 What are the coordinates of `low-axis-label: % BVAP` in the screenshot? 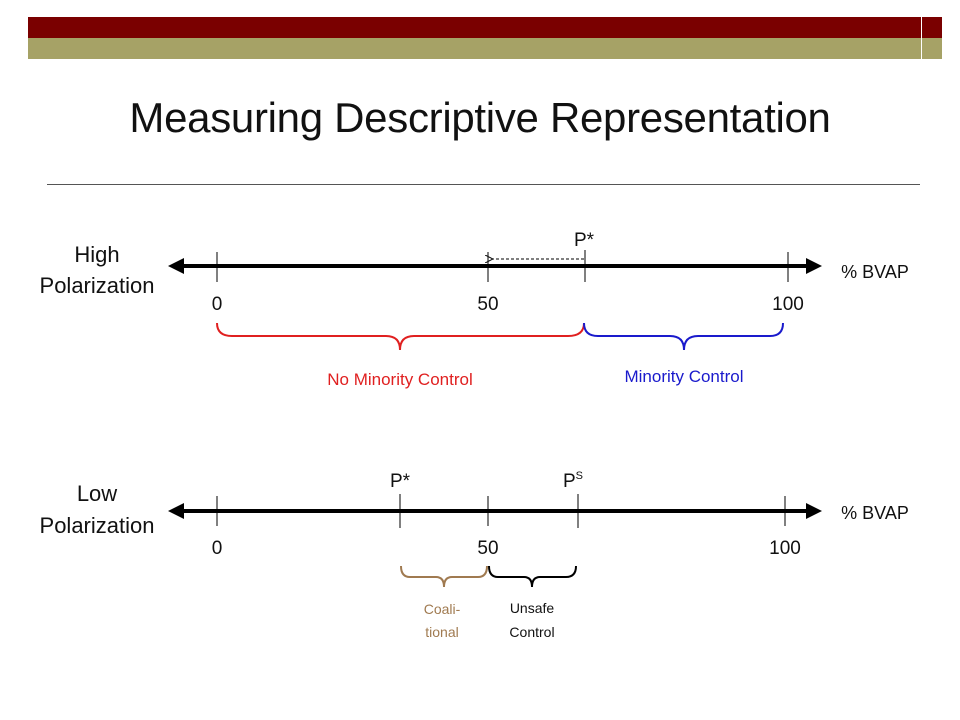 It's located at (875, 513).